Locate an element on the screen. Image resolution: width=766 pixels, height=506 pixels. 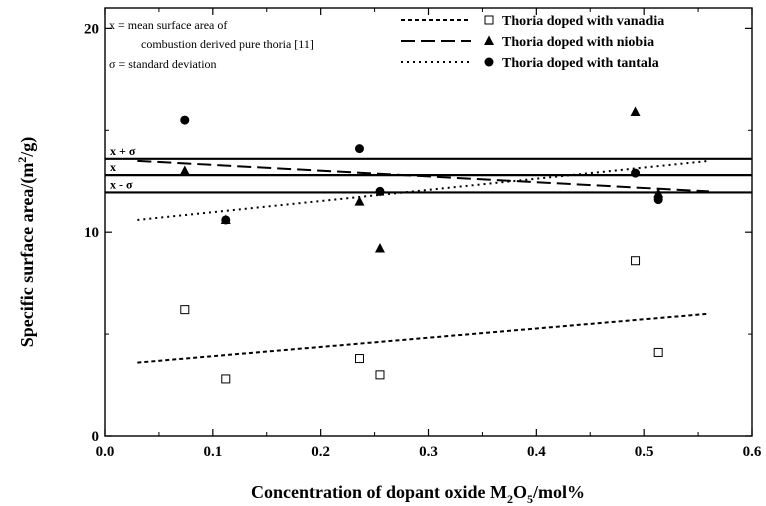
x-axis-title: Concentration of dopant oxide M2O5/mol% is located at coordinates (418, 494).